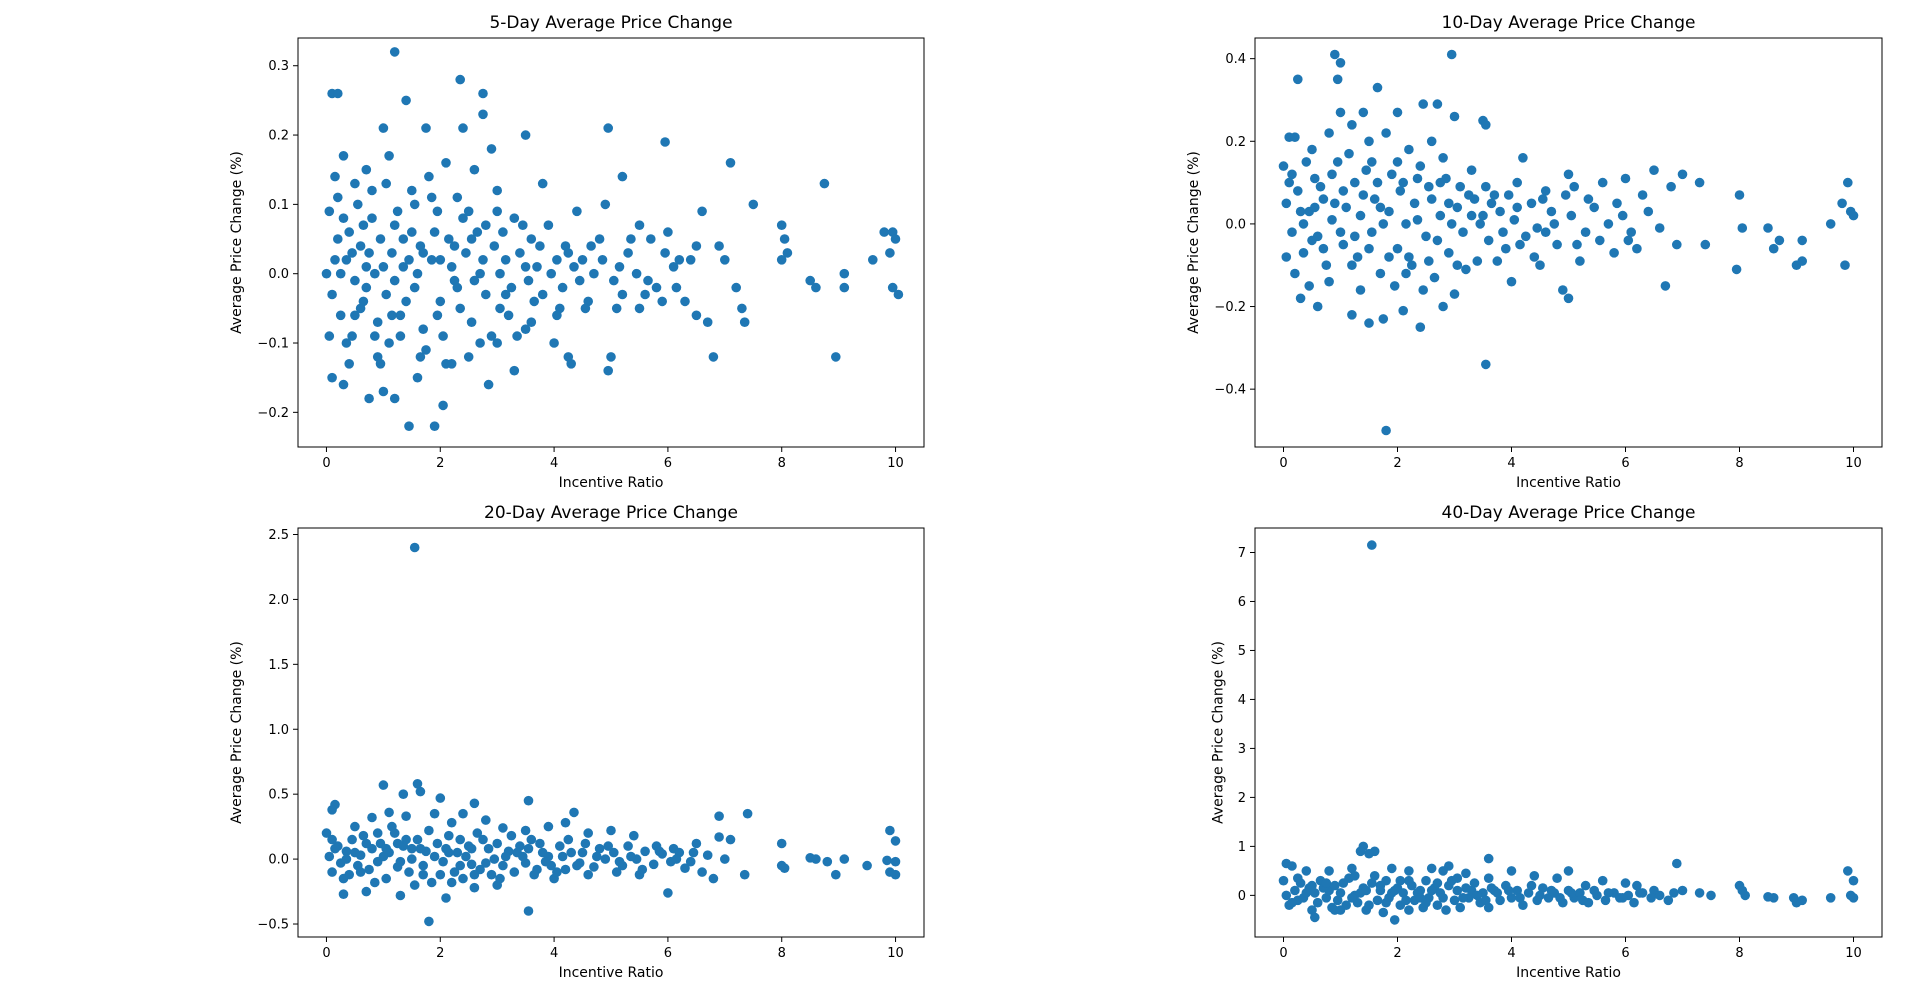 This screenshot has width=1920, height=983. Describe the element at coordinates (1853, 463) in the screenshot. I see `chart-2-x-tick-label: 10` at that location.